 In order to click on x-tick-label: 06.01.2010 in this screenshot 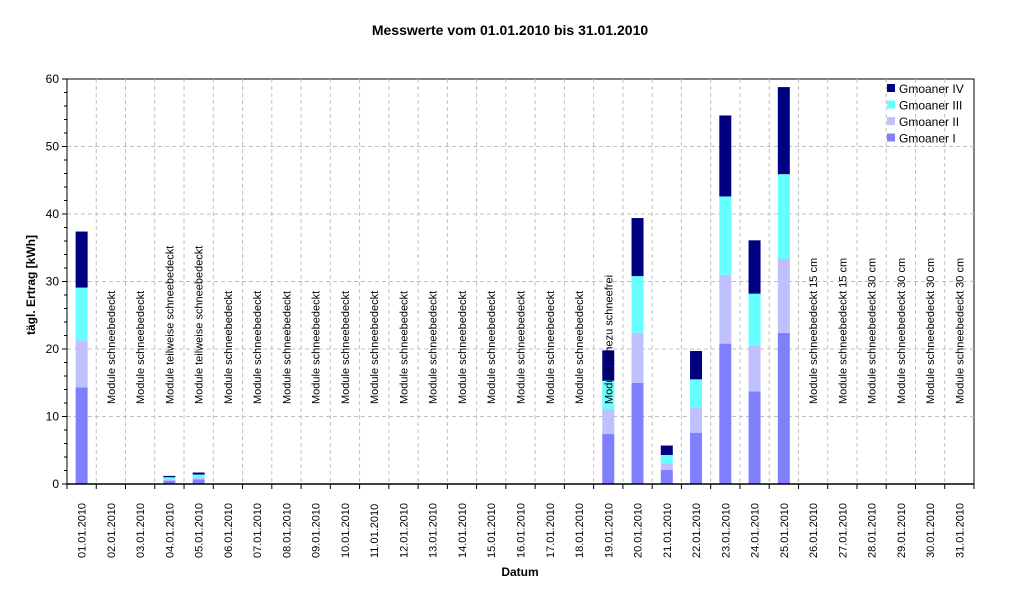, I will do `click(229, 530)`.